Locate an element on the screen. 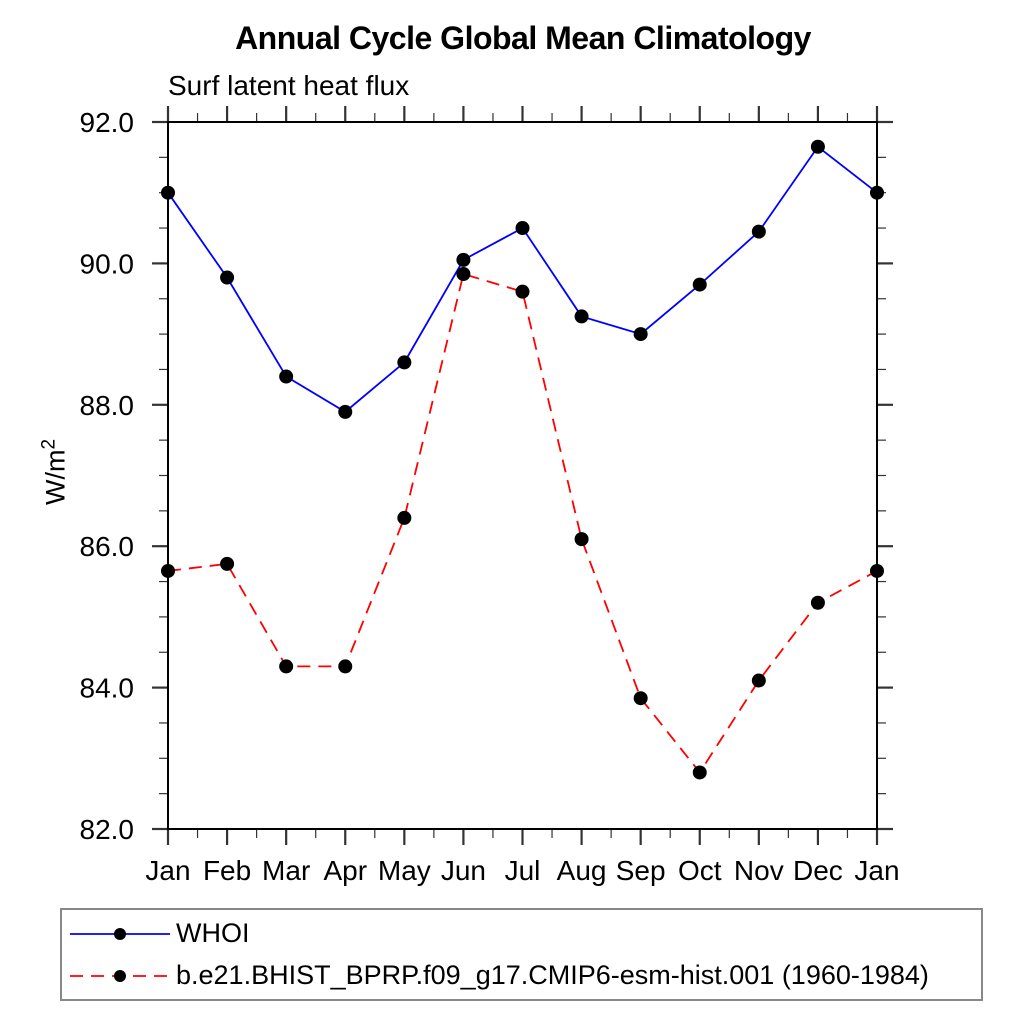 Image resolution: width=1024 pixels, height=1024 pixels. svg-text: 92.0 is located at coordinates (107, 122).